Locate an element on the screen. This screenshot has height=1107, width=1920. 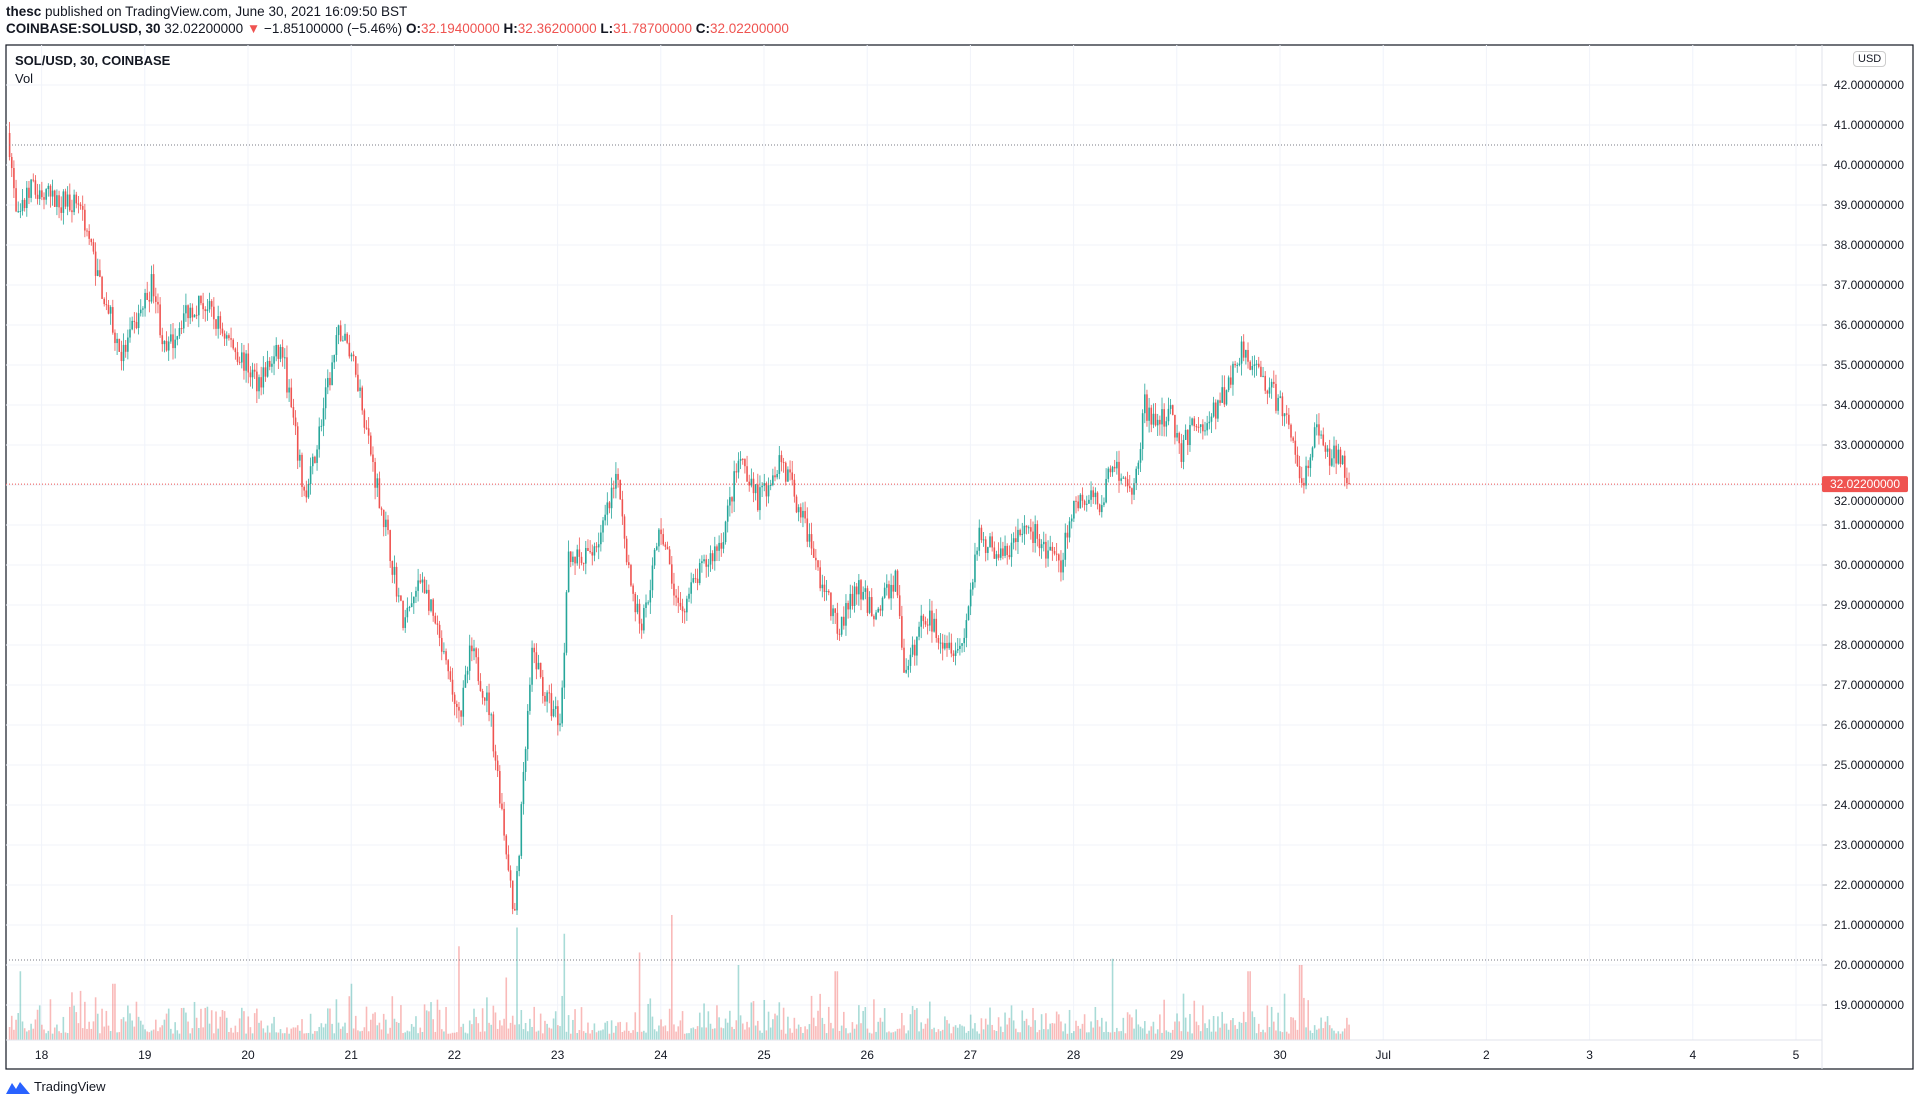
low-label: L: is located at coordinates (607, 28).